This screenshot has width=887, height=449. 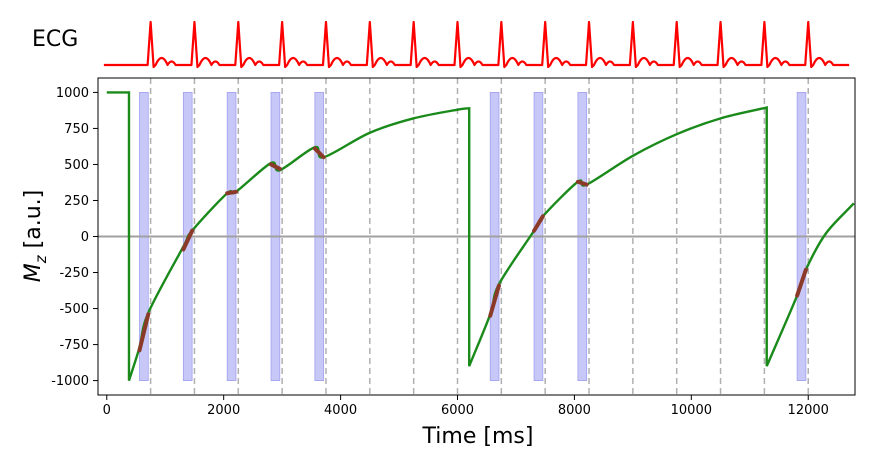 What do you see at coordinates (70, 381) in the screenshot?
I see `y-tick-label: -1000` at bounding box center [70, 381].